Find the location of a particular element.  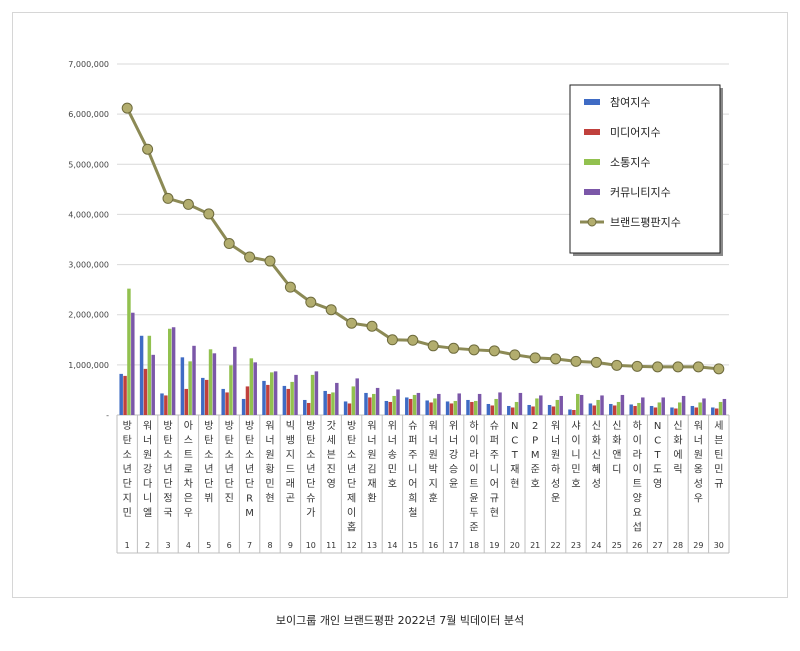

x-rank-label: 6 is located at coordinates (229, 545).